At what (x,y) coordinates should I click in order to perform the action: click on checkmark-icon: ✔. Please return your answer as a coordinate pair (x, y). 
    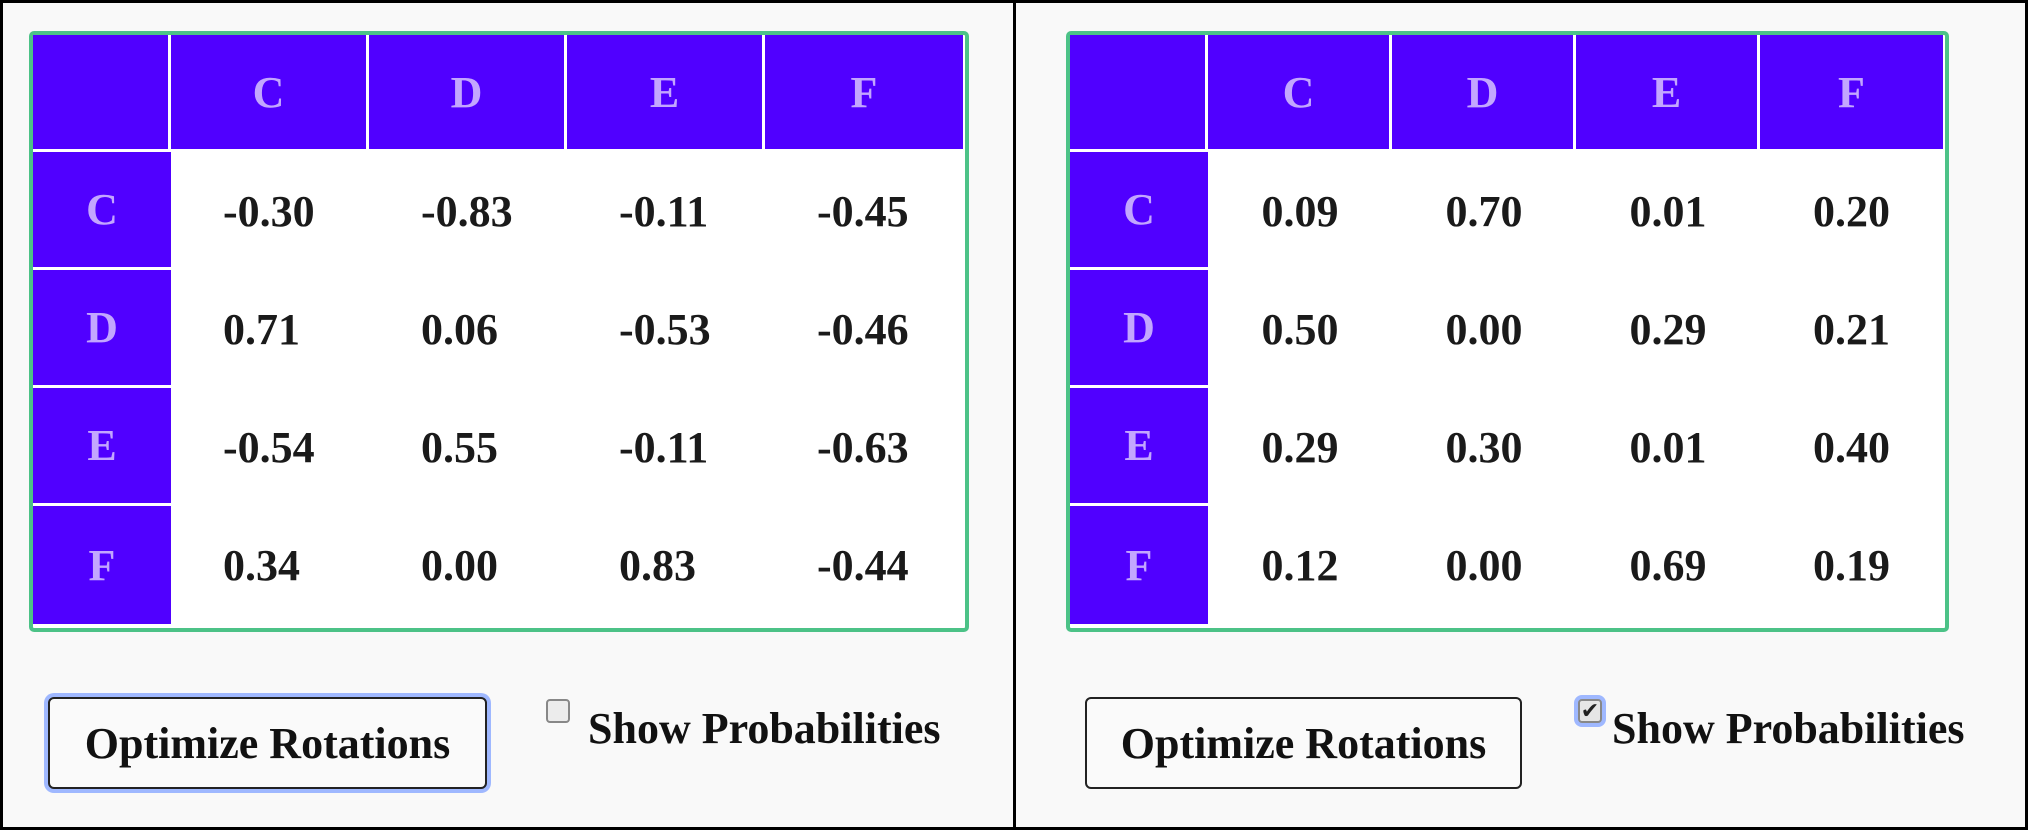
    Looking at the image, I should click on (1590, 710).